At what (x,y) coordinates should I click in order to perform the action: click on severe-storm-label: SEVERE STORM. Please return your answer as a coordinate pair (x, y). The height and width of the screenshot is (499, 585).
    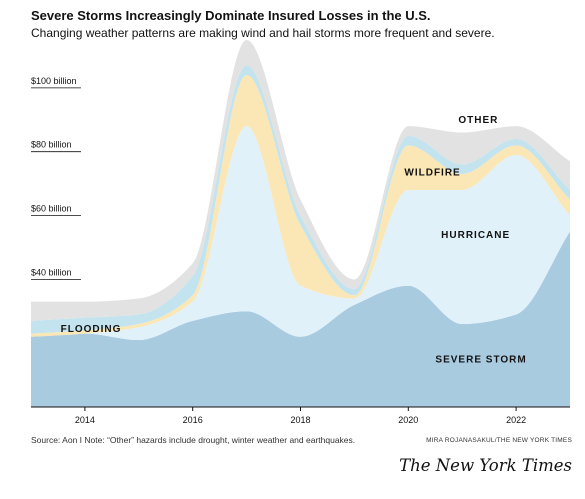
    Looking at the image, I should click on (480, 359).